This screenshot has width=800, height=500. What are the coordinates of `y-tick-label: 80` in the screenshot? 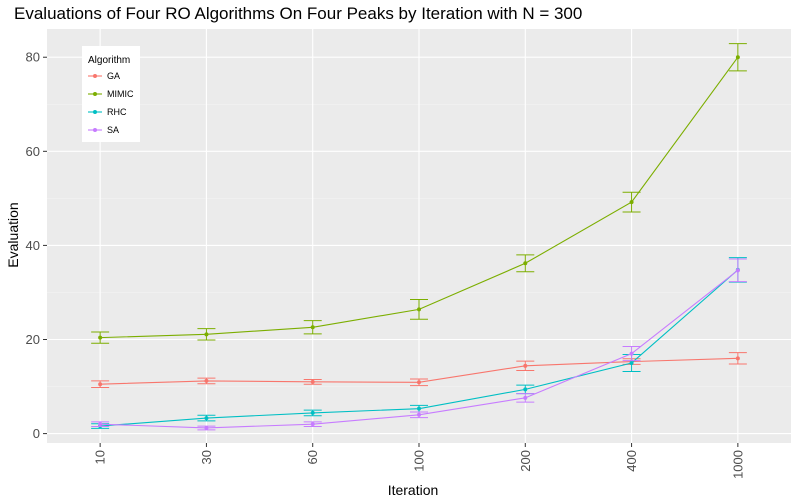 It's located at (33, 57).